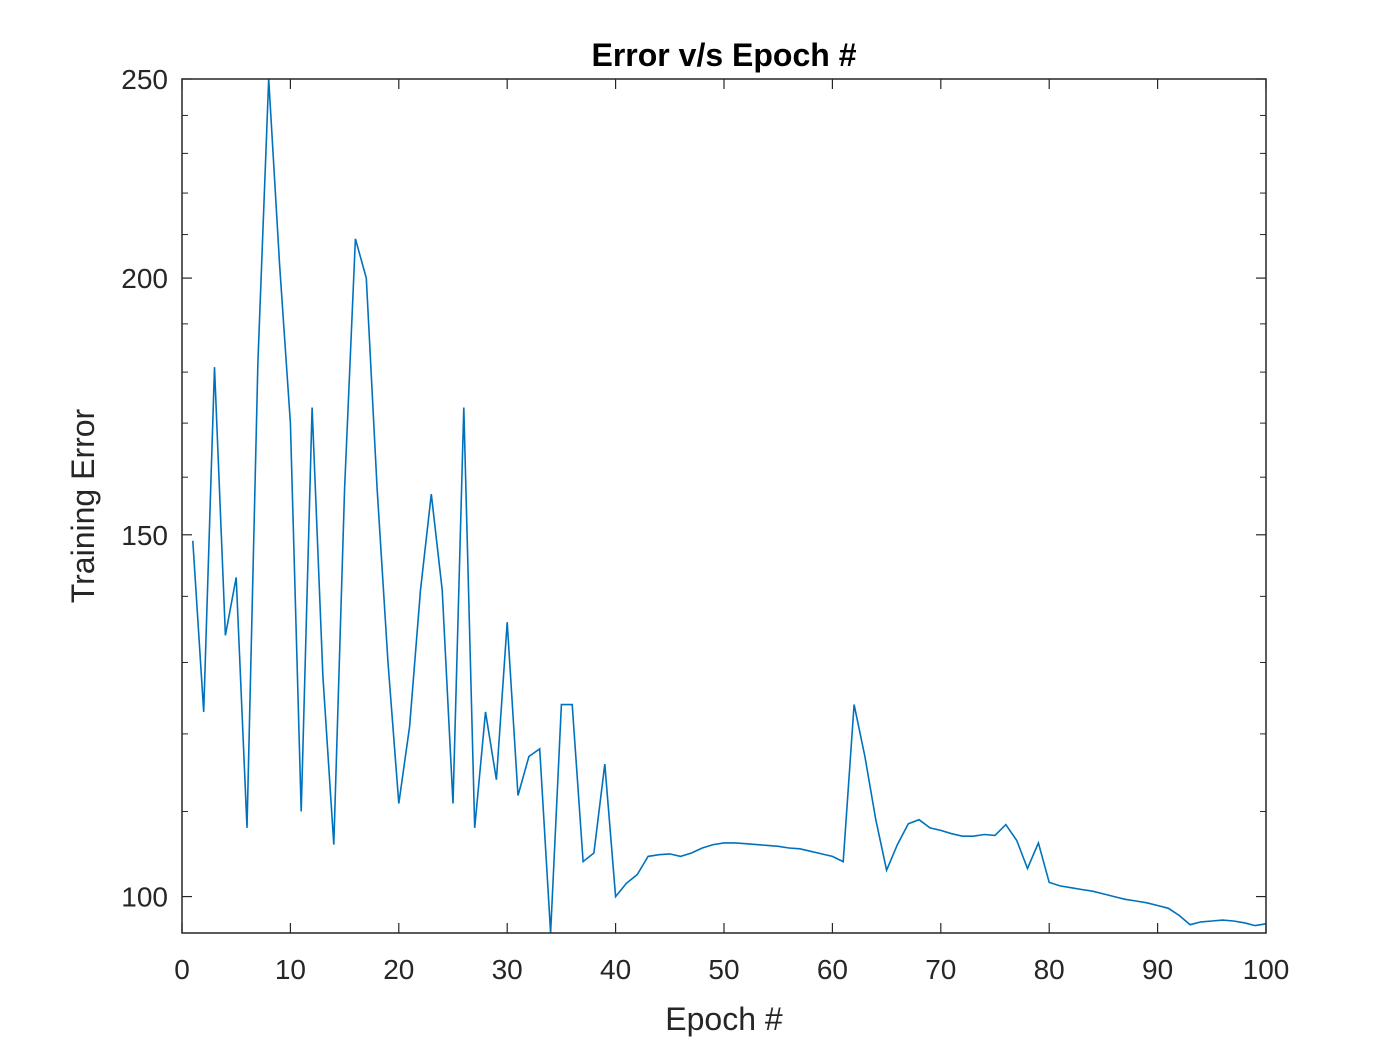 The image size is (1400, 1050). What do you see at coordinates (940, 969) in the screenshot?
I see `x-tick-label: 70` at bounding box center [940, 969].